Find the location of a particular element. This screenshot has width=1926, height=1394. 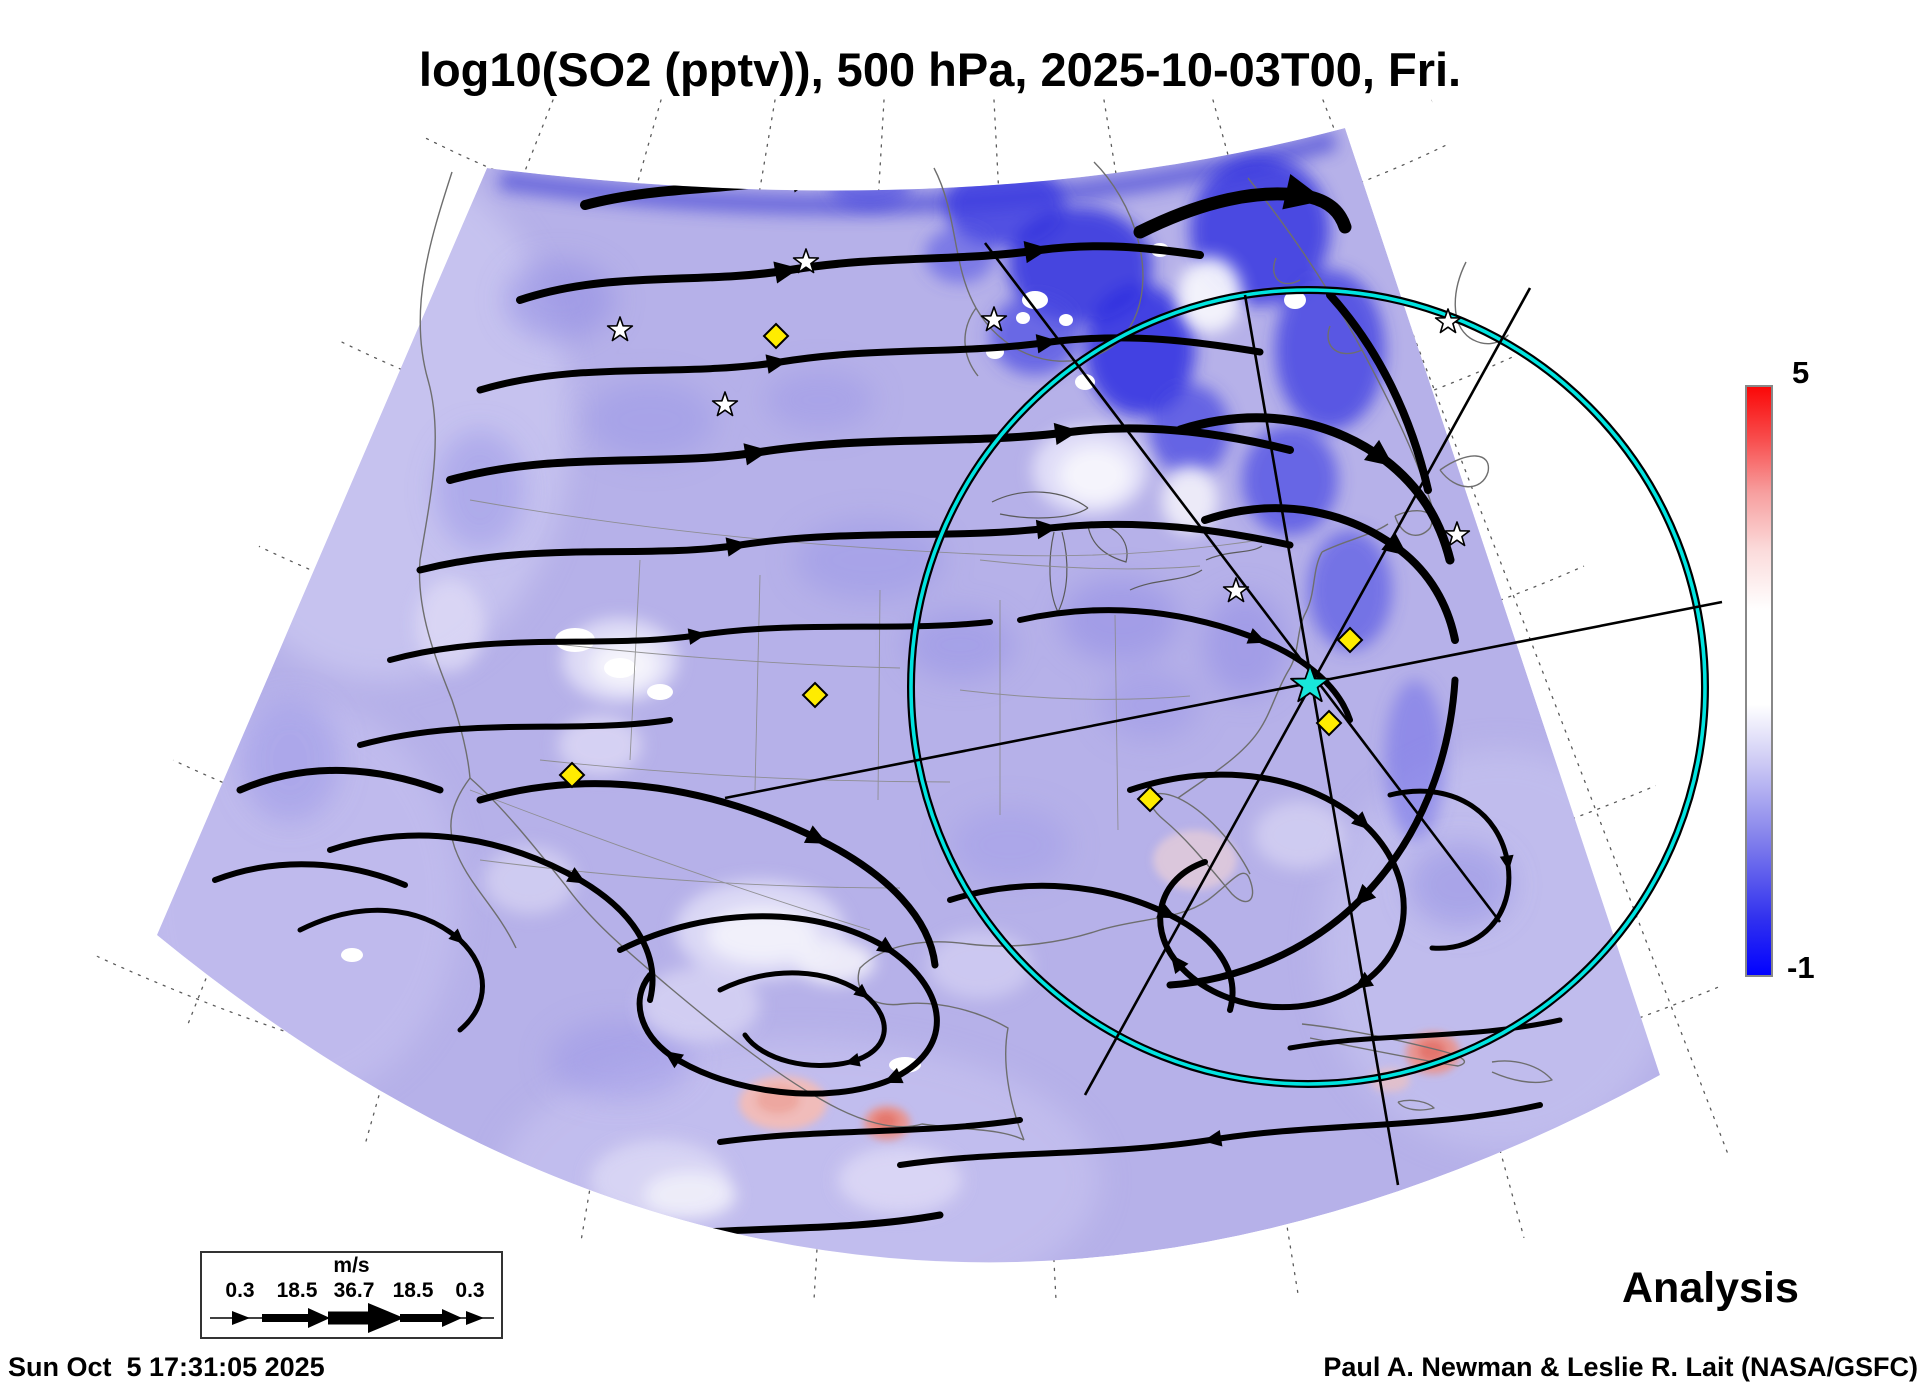

colorbar is located at coordinates (1759, 681).